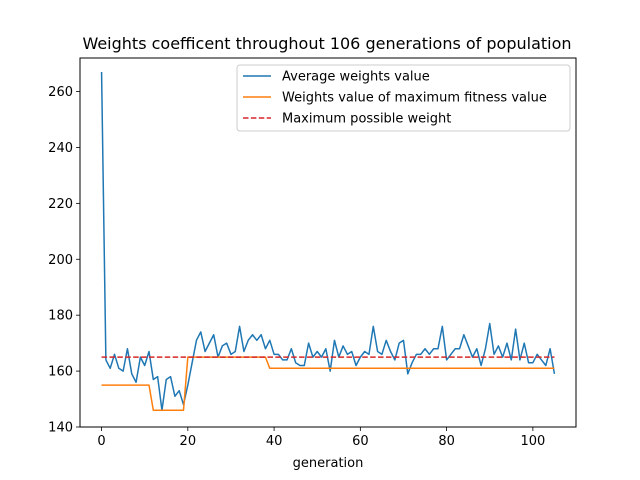 This screenshot has height=480, width=640. Describe the element at coordinates (60, 372) in the screenshot. I see `y-tick-label: 160` at that location.